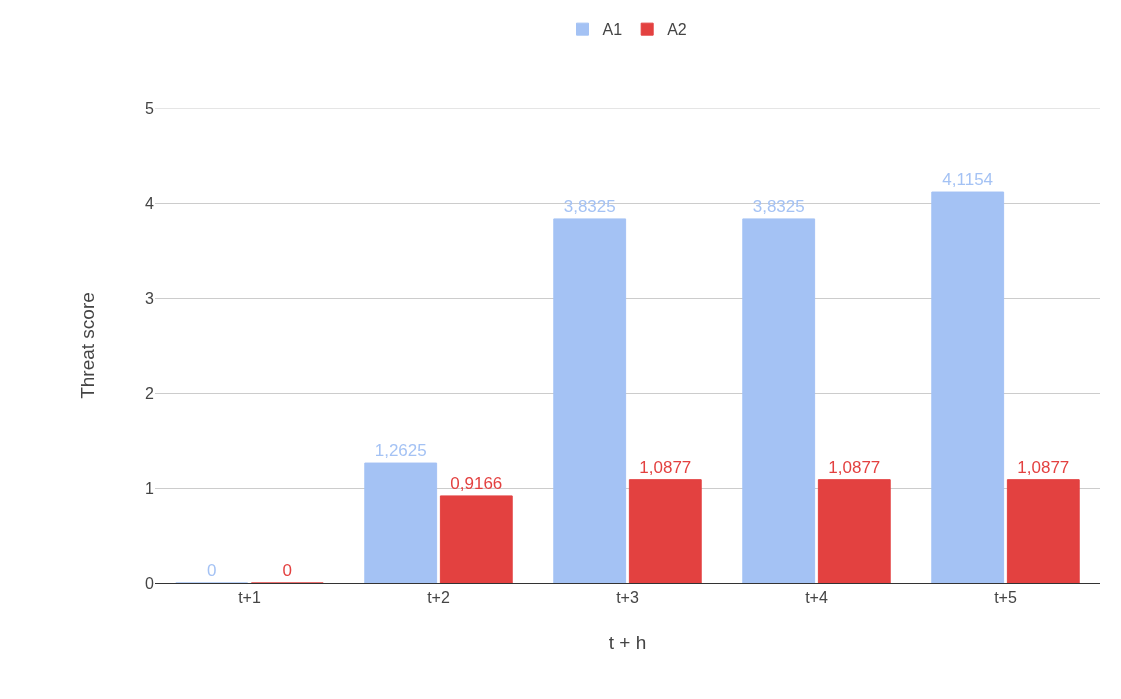 The width and height of the screenshot is (1121, 699). Describe the element at coordinates (438, 598) in the screenshot. I see `x-tick-label: t+2` at that location.